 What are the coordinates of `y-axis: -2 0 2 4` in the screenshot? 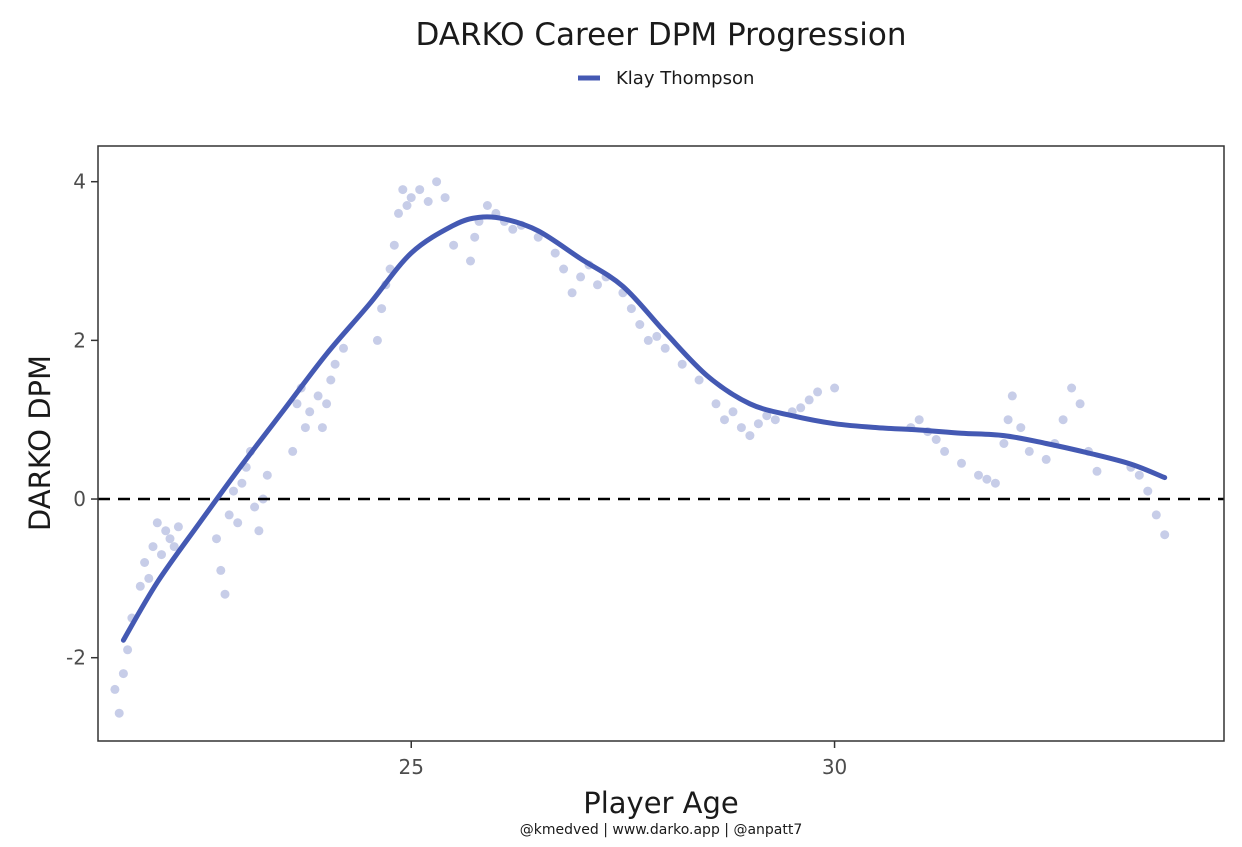 It's located at (82, 420).